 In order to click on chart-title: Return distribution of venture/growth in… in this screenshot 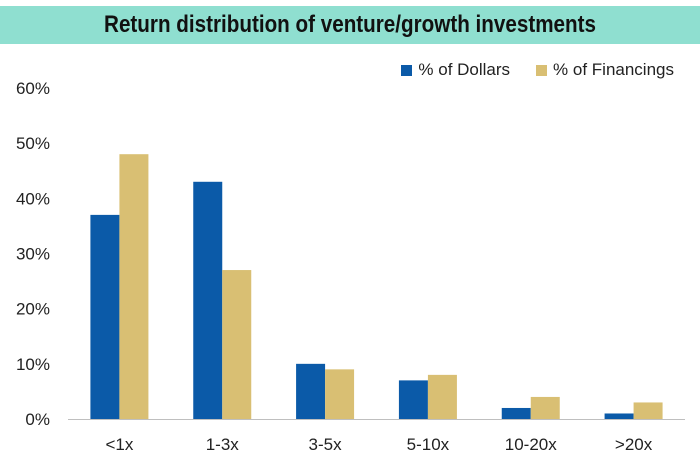, I will do `click(350, 24)`.